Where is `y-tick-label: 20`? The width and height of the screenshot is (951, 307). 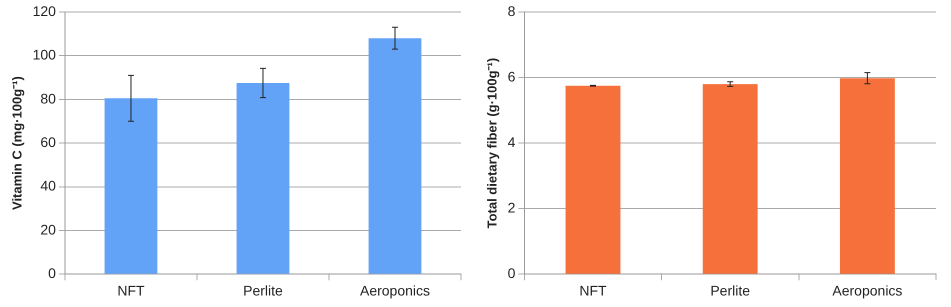
y-tick-label: 20 is located at coordinates (48, 229).